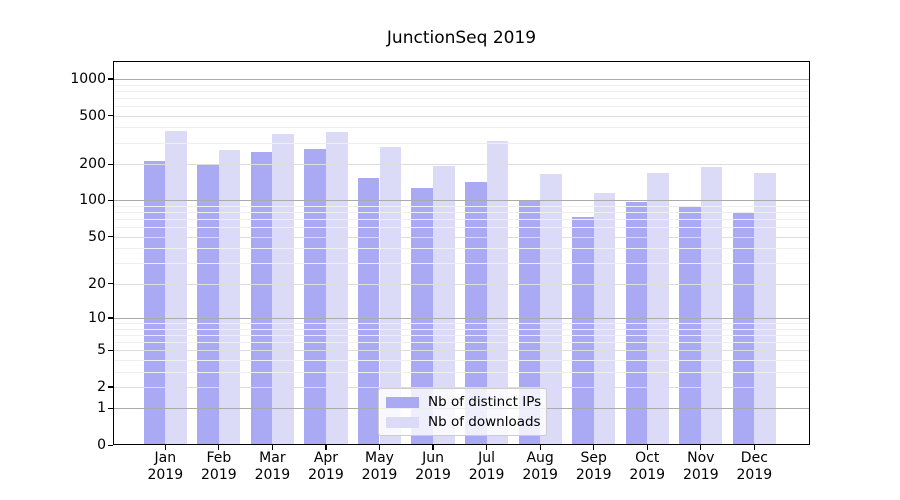 The image size is (900, 500). What do you see at coordinates (594, 447) in the screenshot?
I see `x-tick-mark-sep` at bounding box center [594, 447].